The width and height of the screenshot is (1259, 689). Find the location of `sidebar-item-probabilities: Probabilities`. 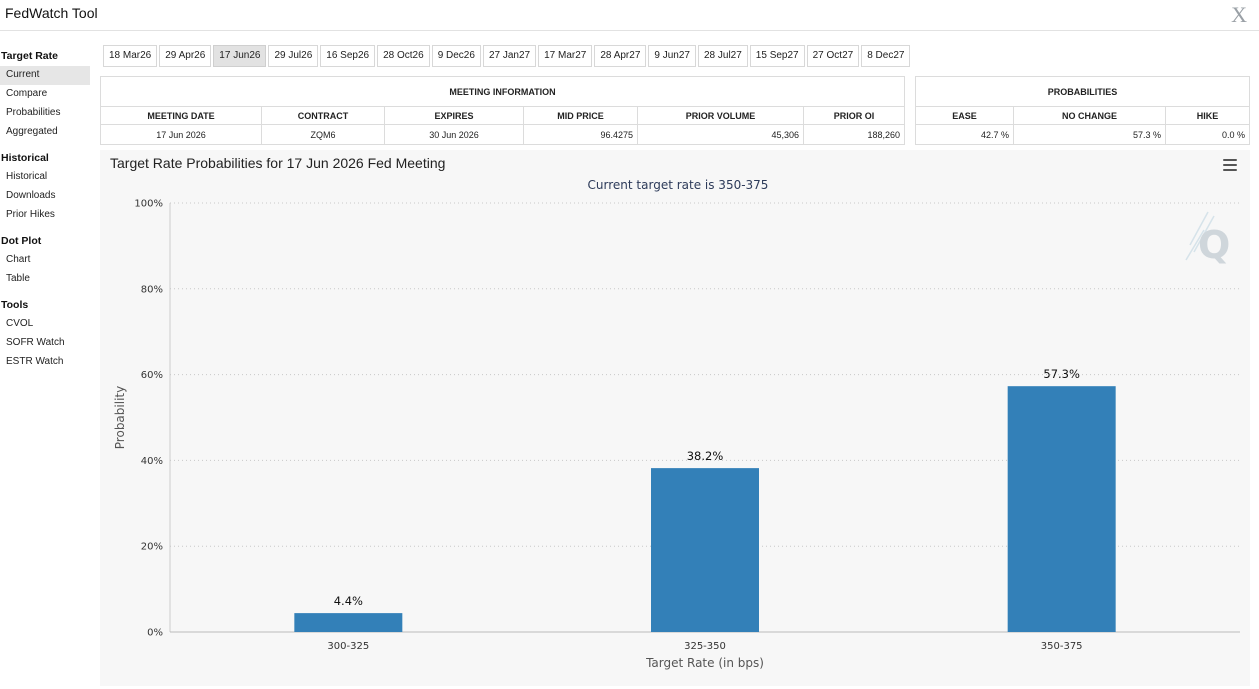

sidebar-item-probabilities: Probabilities is located at coordinates (33, 112).